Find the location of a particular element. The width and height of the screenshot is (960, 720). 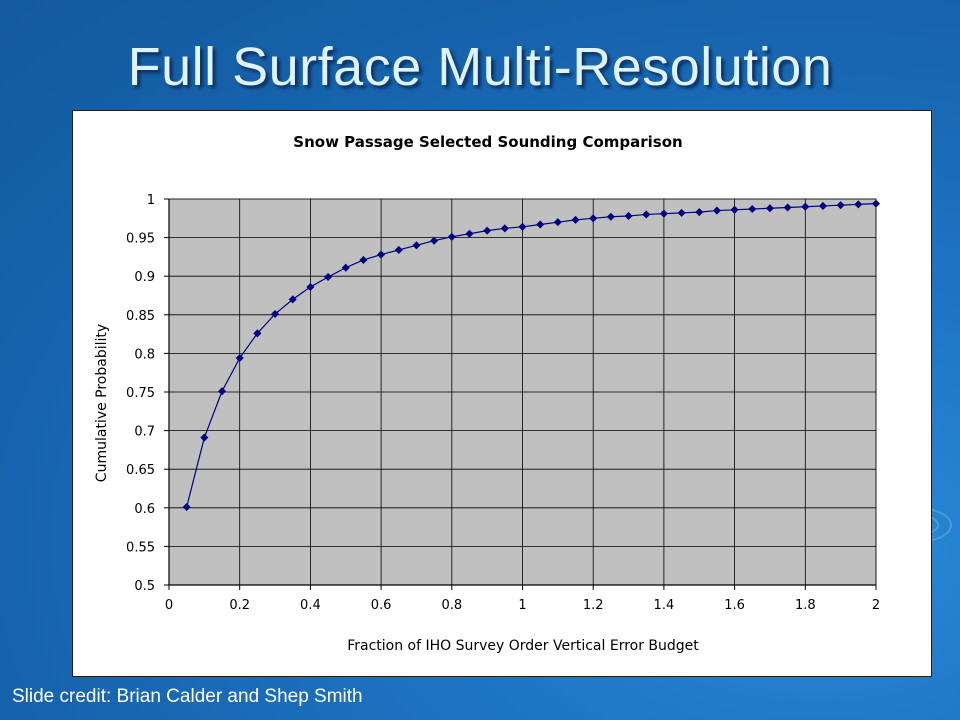

x-tick-label: 0.2 is located at coordinates (239, 605).